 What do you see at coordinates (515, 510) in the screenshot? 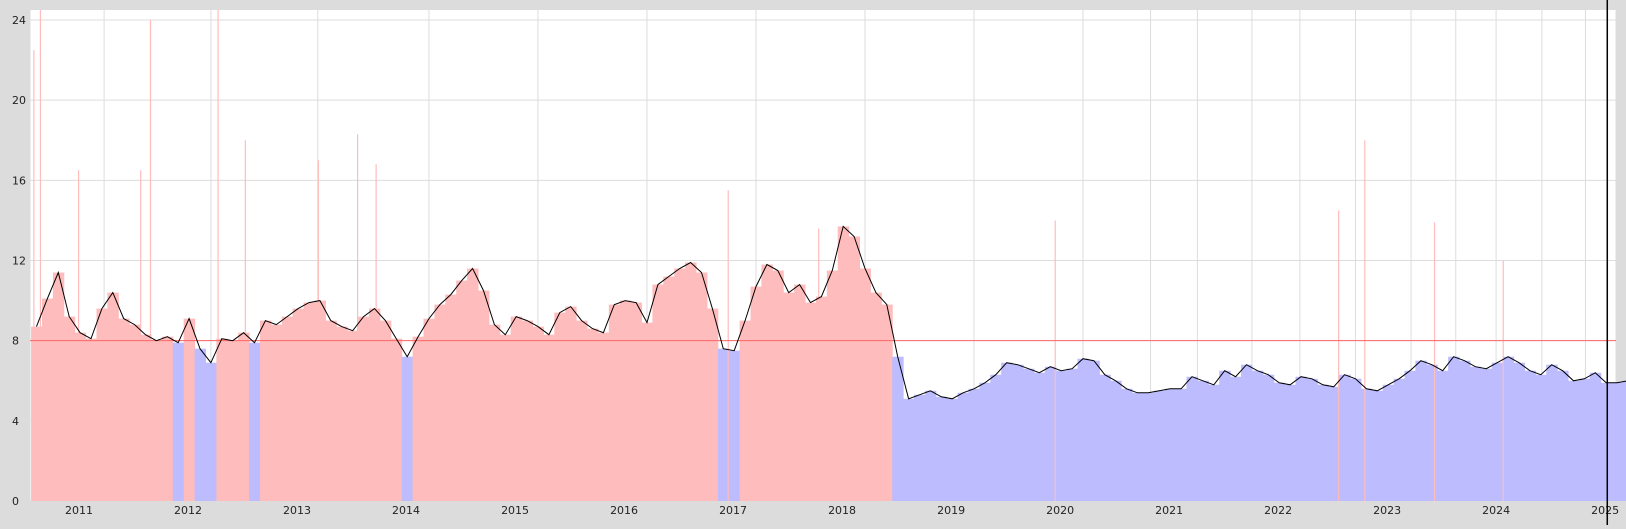
I see `x-tick-label: 2015` at bounding box center [515, 510].